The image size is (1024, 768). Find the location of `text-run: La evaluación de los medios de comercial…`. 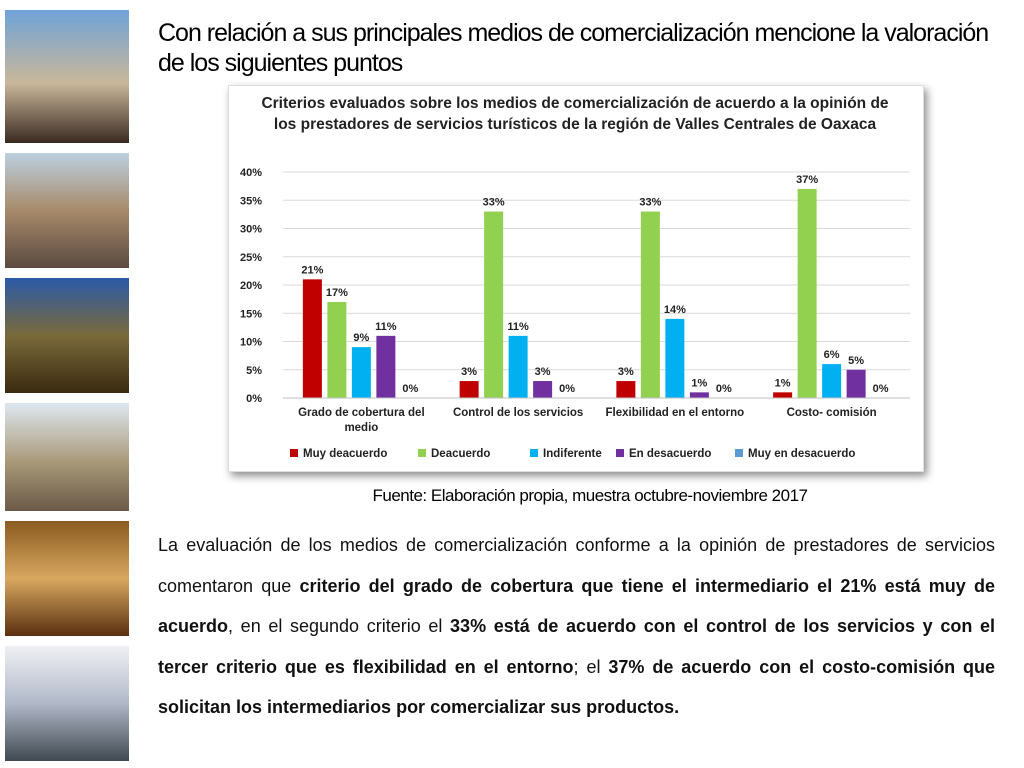

text-run: La evaluación de los medios de comercial… is located at coordinates (576, 565).